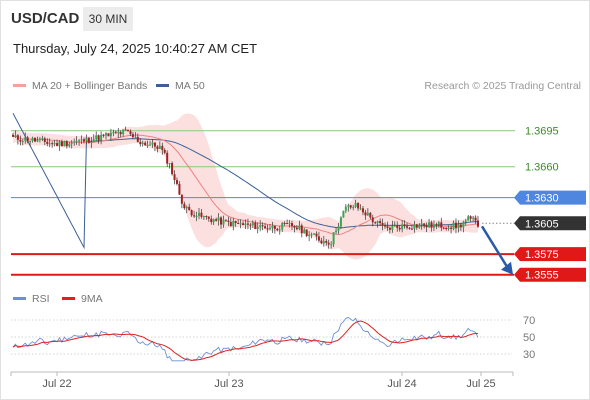  I want to click on legend-ma50: MA 50, so click(180, 86).